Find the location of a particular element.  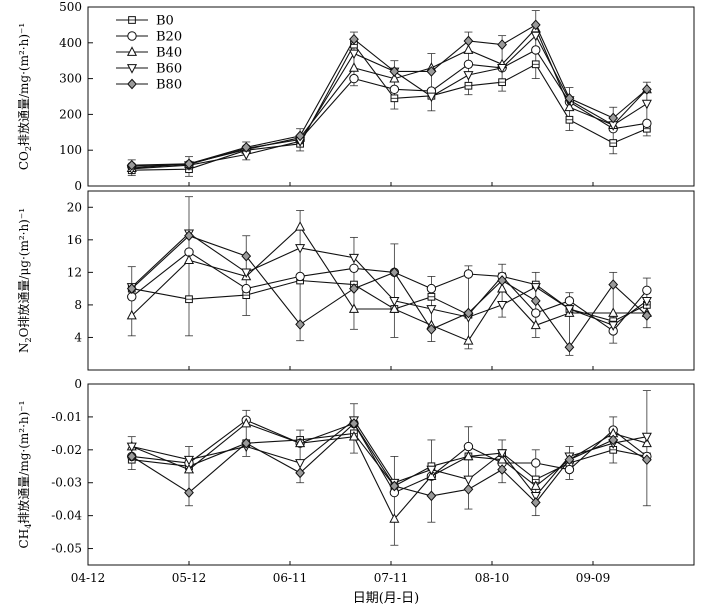

y-label-prefix: CO is located at coordinates (24, 160).